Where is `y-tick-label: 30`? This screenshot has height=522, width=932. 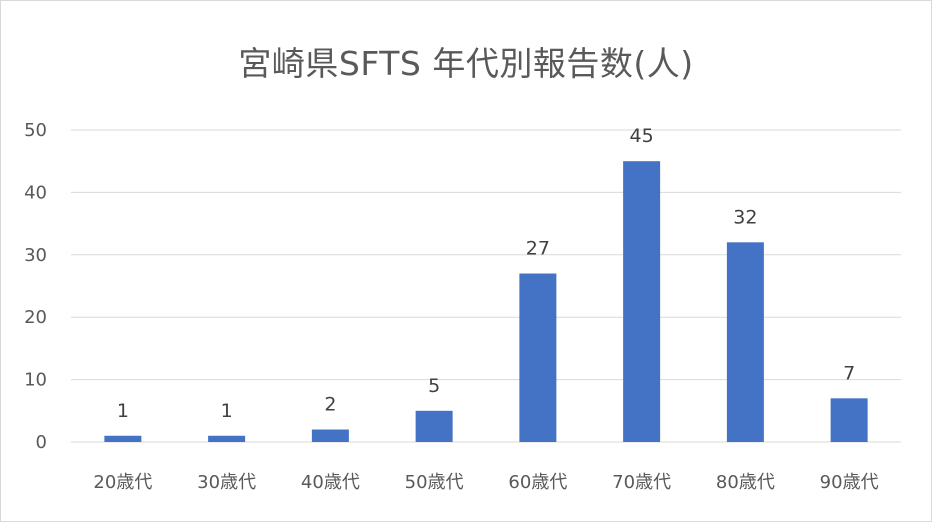
y-tick-label: 30 is located at coordinates (35, 255).